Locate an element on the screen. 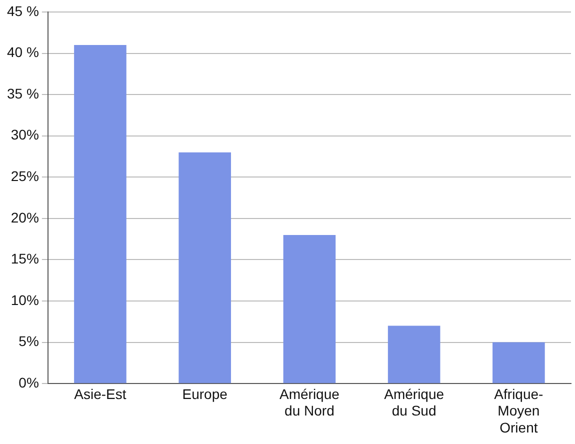 The width and height of the screenshot is (575, 444). y-tick-label: 0% is located at coordinates (28, 382).